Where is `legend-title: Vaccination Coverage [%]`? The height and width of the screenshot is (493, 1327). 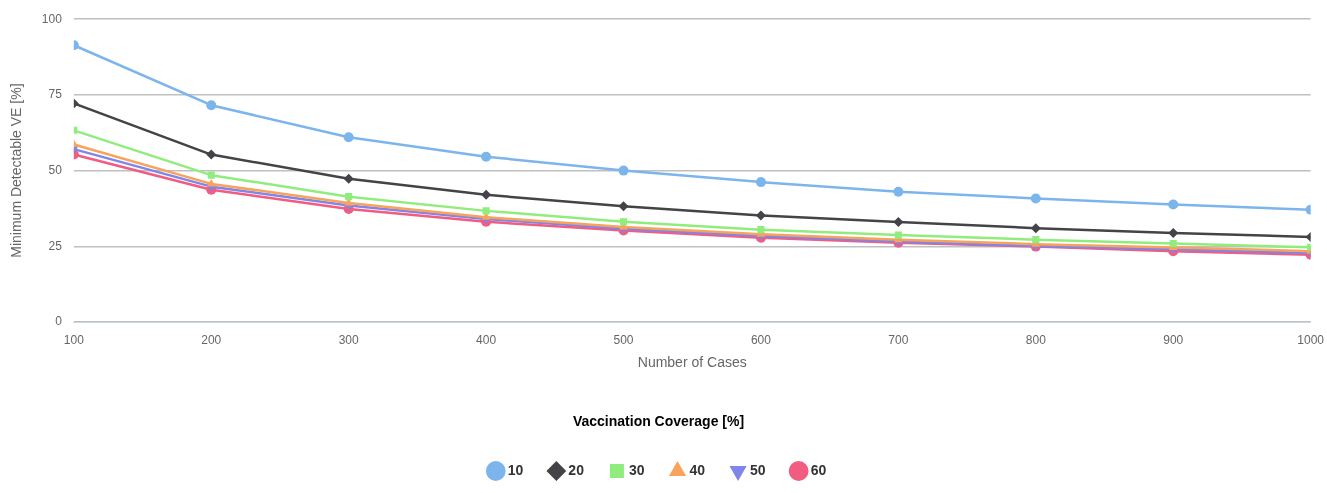
legend-title: Vaccination Coverage [%] is located at coordinates (658, 421).